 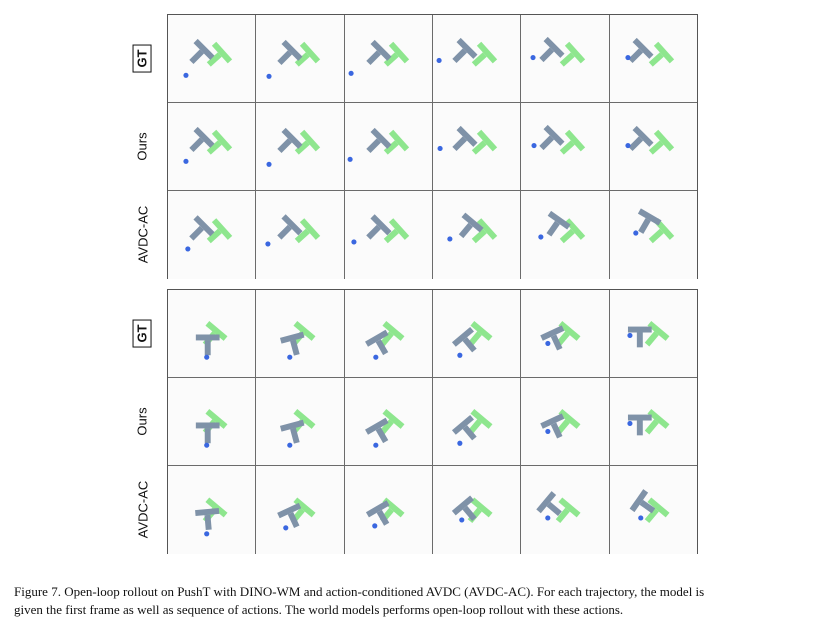 I want to click on row-label-ours-bottom: Ours, so click(x=142, y=421).